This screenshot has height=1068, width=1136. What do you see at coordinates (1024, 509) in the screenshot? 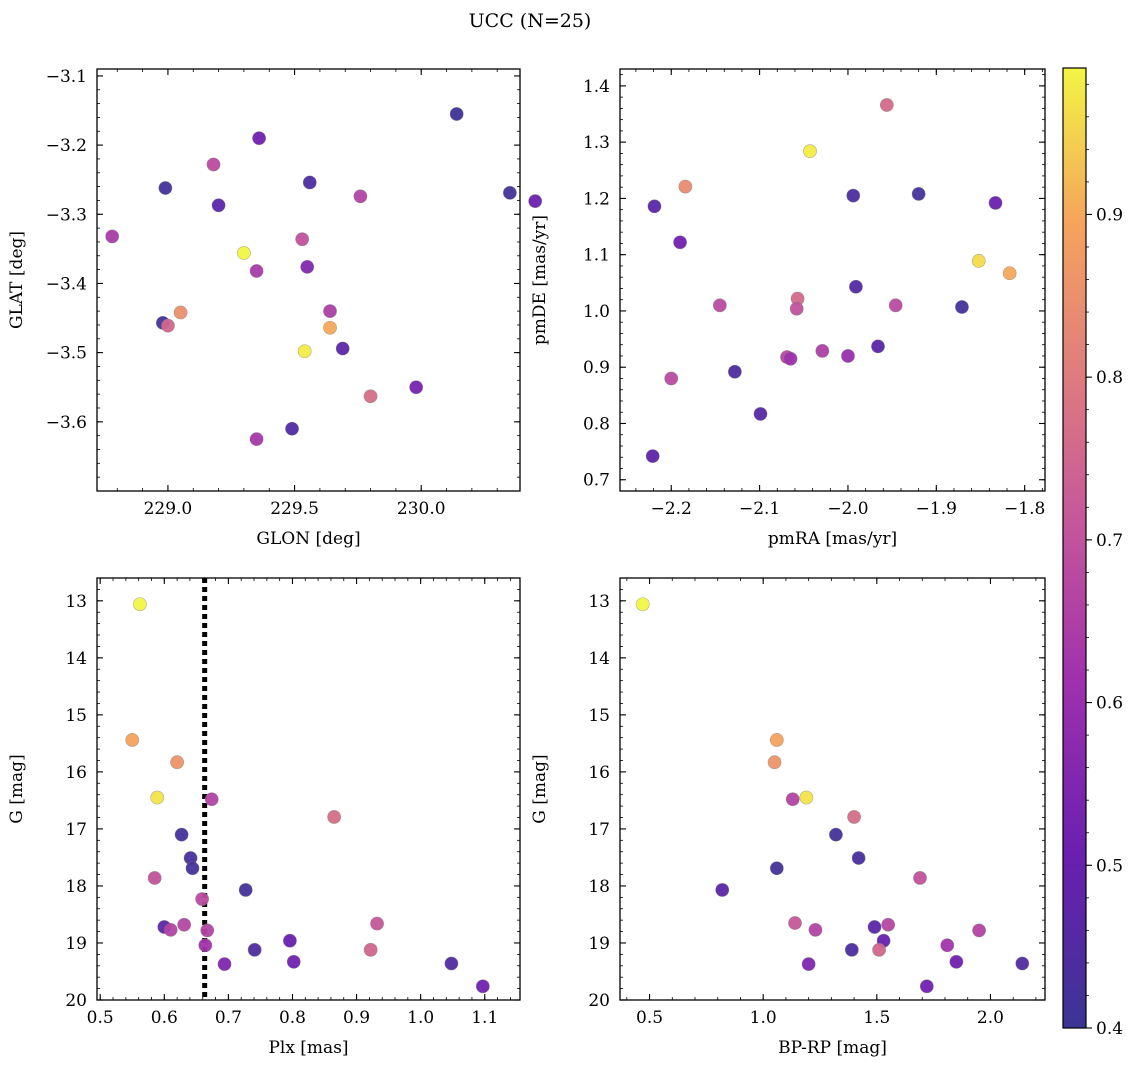
I see `x-tick-label: −1.8` at bounding box center [1024, 509].